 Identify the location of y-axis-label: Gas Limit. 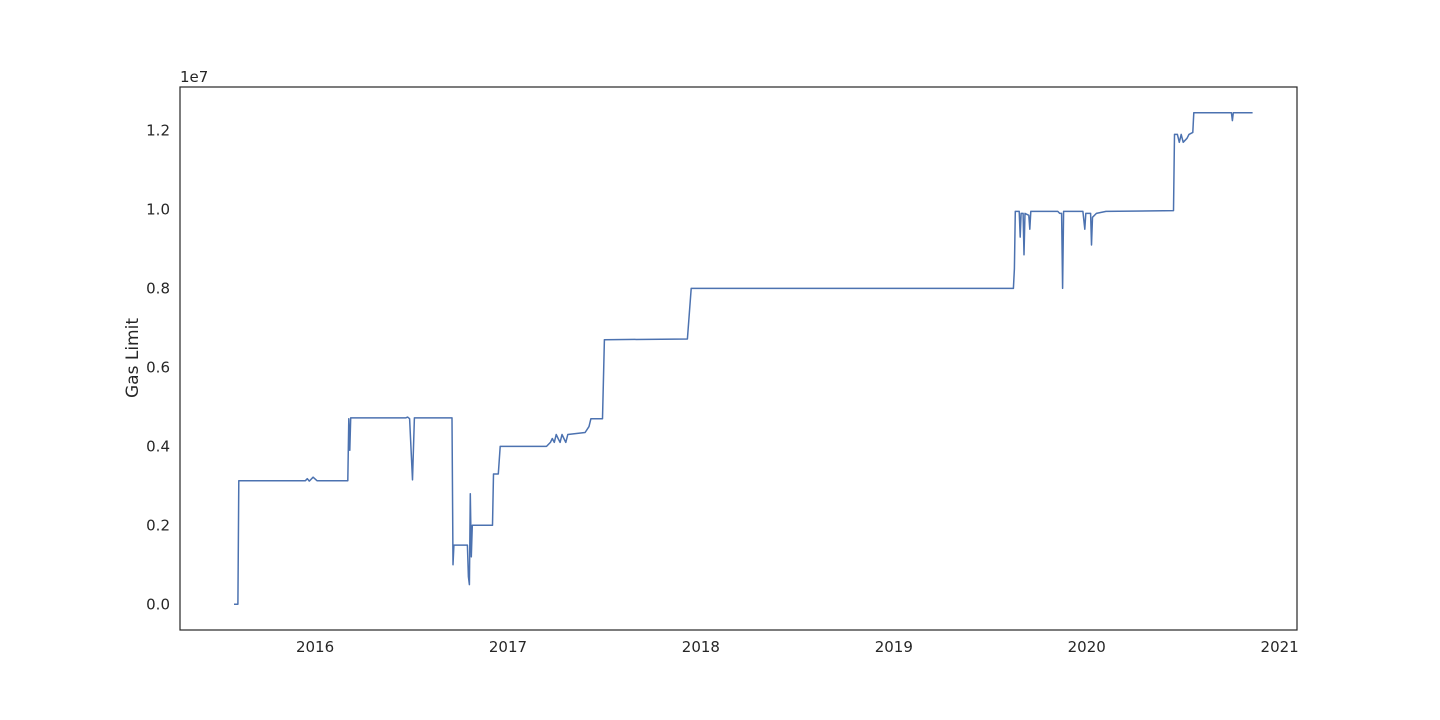
(133, 358).